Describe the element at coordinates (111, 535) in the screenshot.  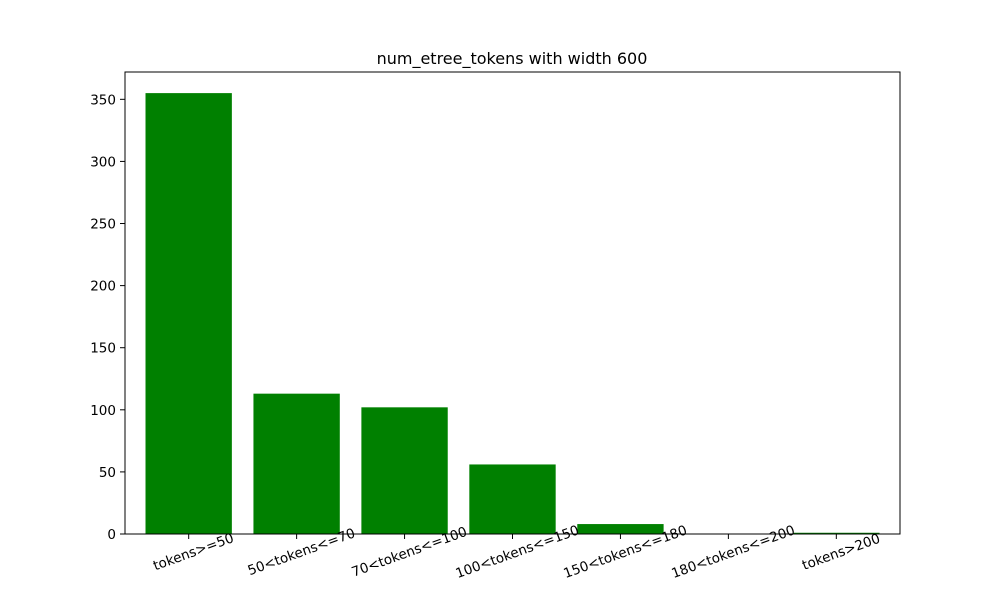
I see `y-tick-label-0: 0` at that location.